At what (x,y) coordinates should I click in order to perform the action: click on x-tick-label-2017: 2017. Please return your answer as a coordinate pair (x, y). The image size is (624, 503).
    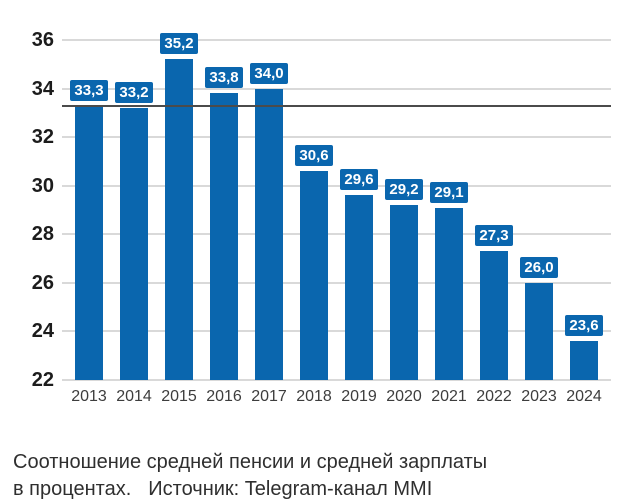
    Looking at the image, I should click on (269, 396).